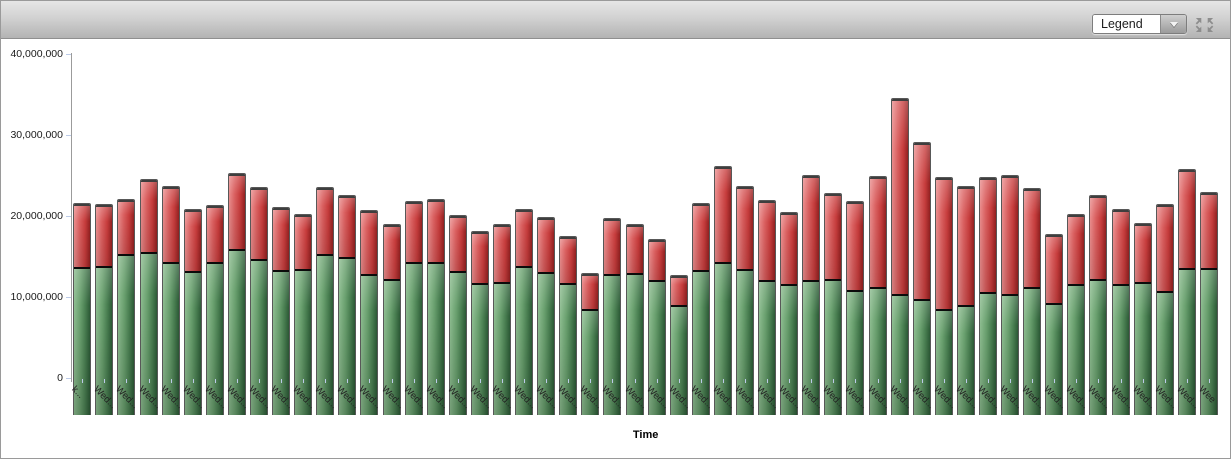  I want to click on legend-dropdown-button, so click(1173, 24).